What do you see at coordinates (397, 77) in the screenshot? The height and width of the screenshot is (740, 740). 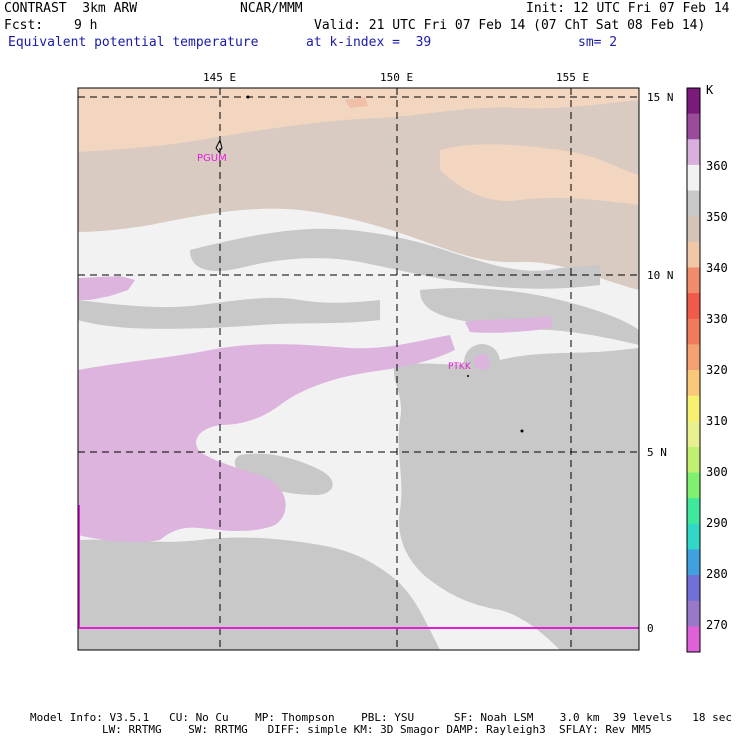 I see `lon-label-150: 150 E` at bounding box center [397, 77].